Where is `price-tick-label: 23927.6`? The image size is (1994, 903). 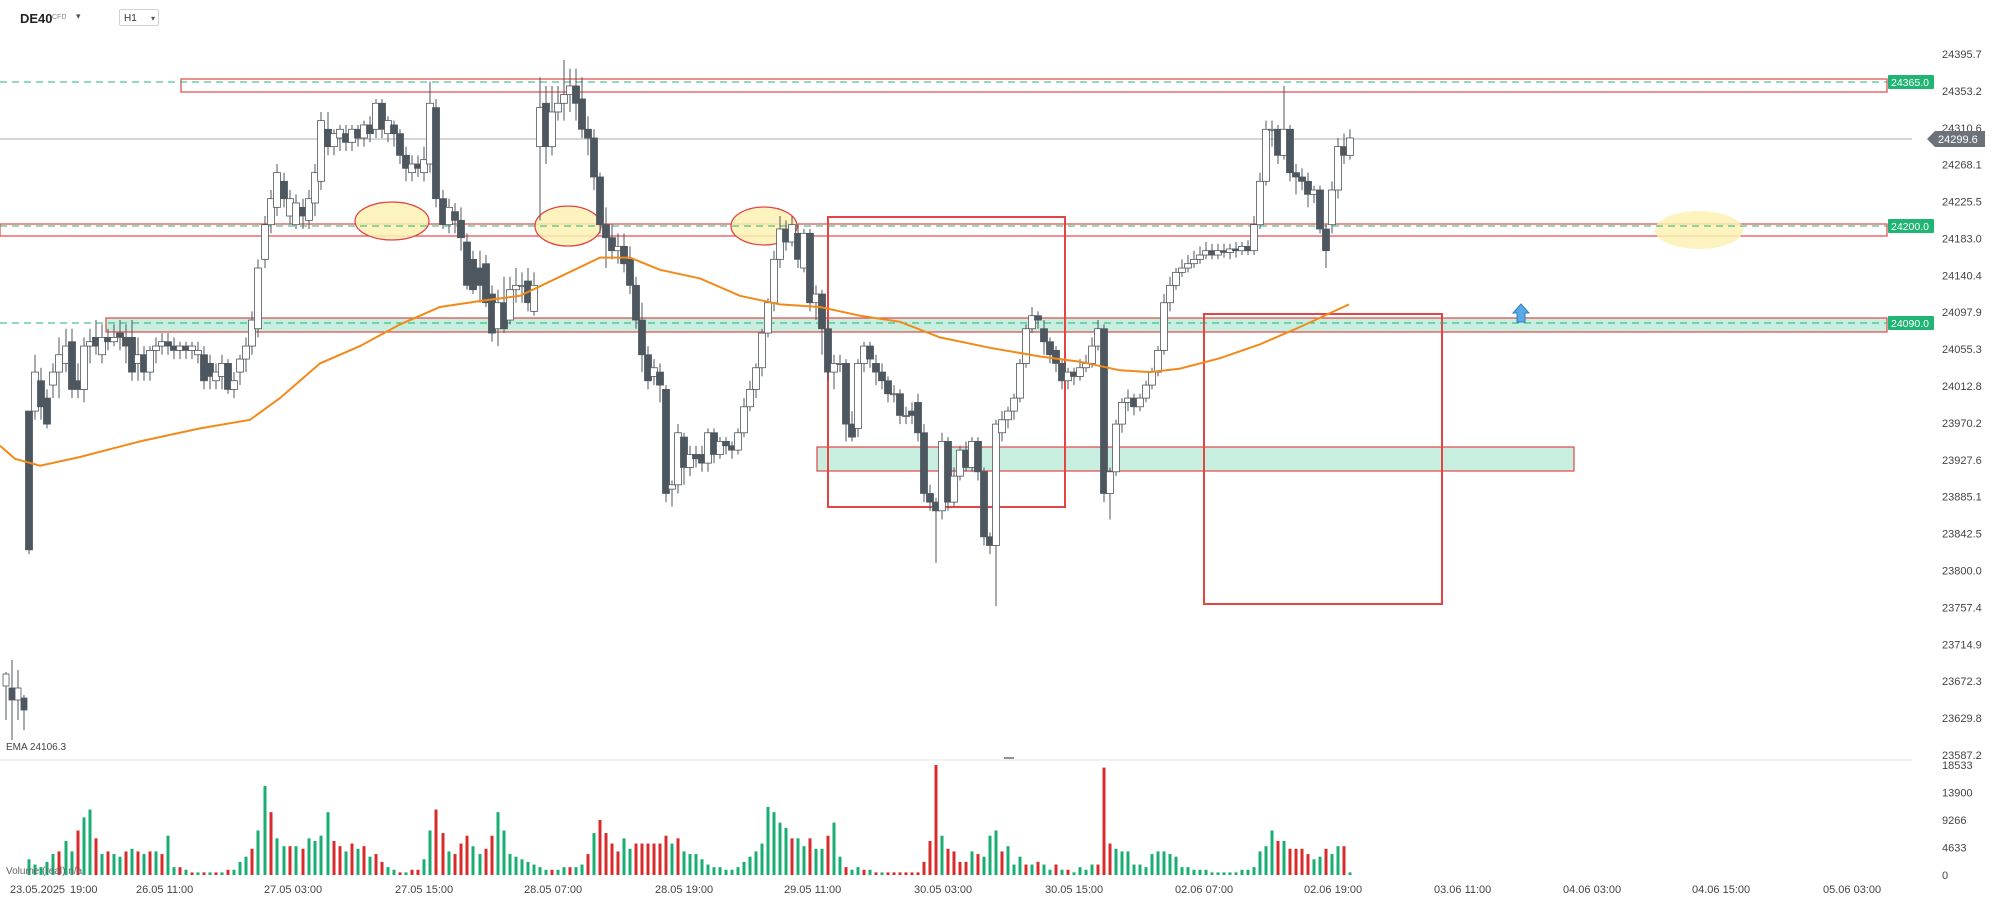
price-tick-label: 23927.6 is located at coordinates (1962, 461).